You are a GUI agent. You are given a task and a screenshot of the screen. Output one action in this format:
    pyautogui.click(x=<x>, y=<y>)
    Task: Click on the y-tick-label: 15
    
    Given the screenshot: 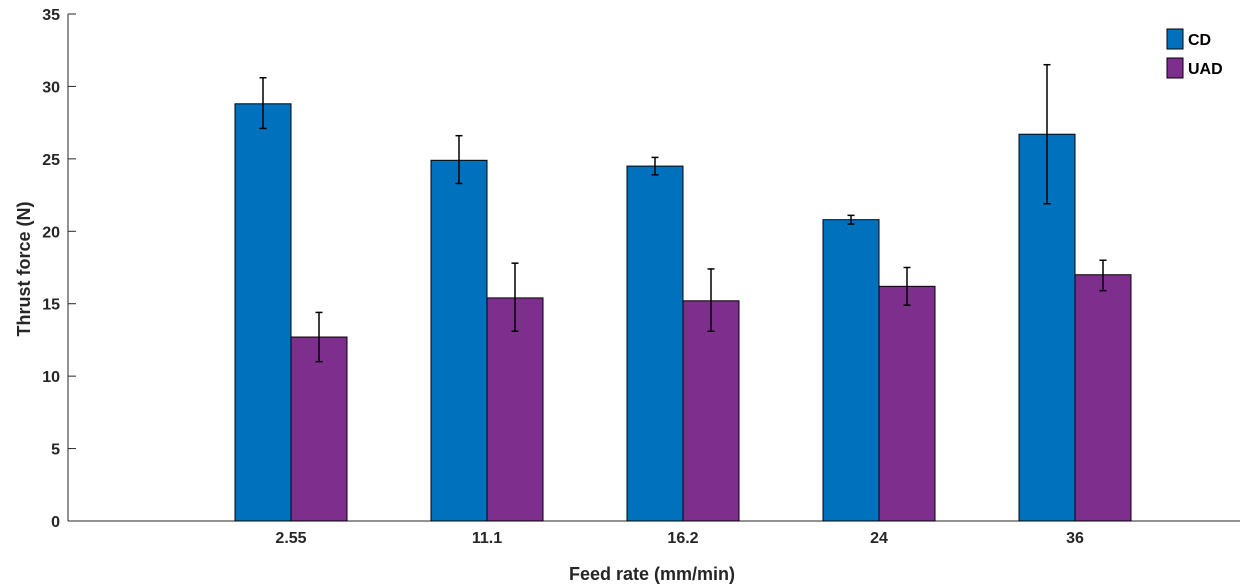 What is the action you would take?
    pyautogui.click(x=51, y=305)
    